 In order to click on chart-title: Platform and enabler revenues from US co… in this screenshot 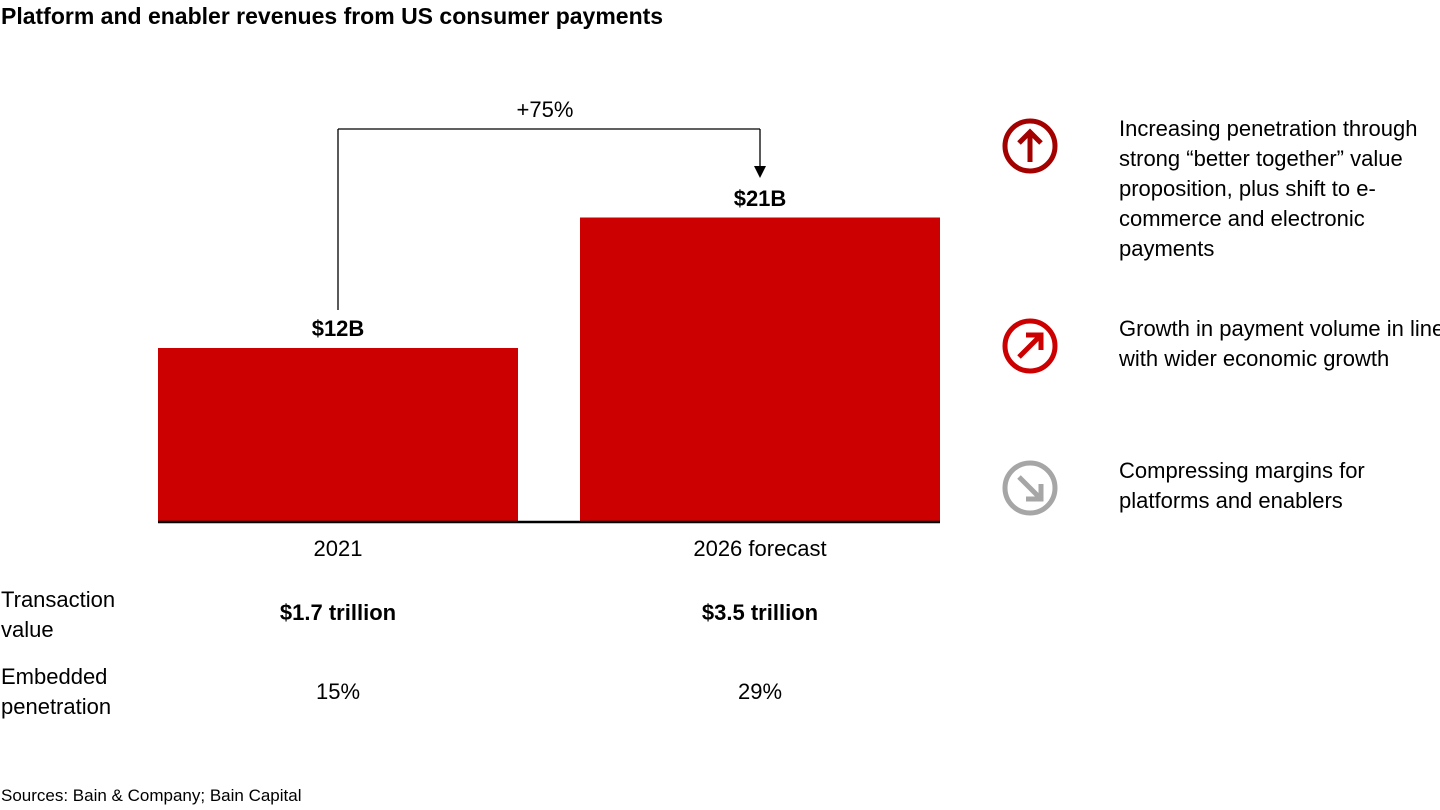, I will do `click(332, 16)`.